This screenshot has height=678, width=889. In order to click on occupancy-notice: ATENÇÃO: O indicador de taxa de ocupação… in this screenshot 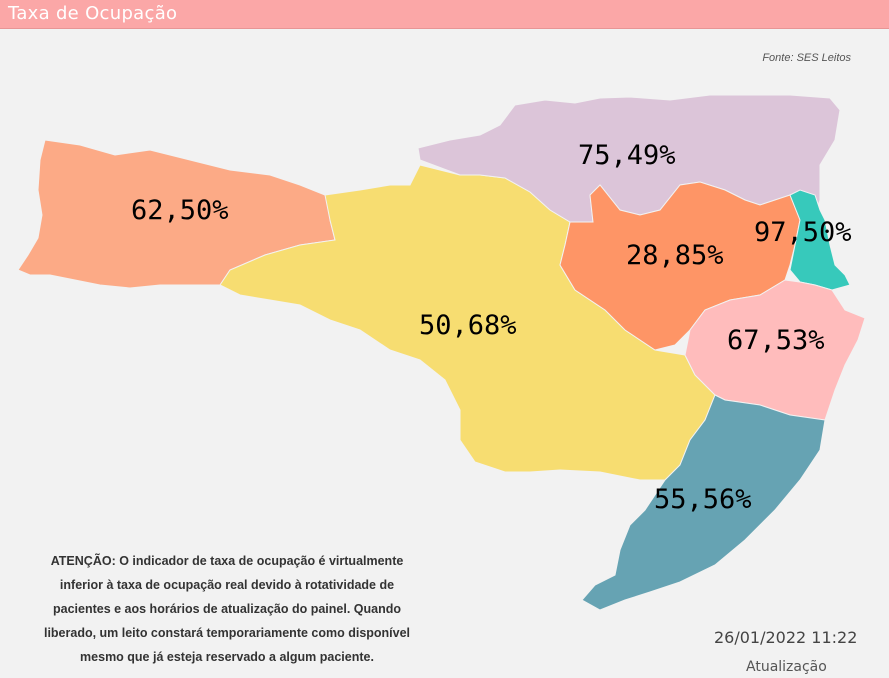, I will do `click(227, 609)`.